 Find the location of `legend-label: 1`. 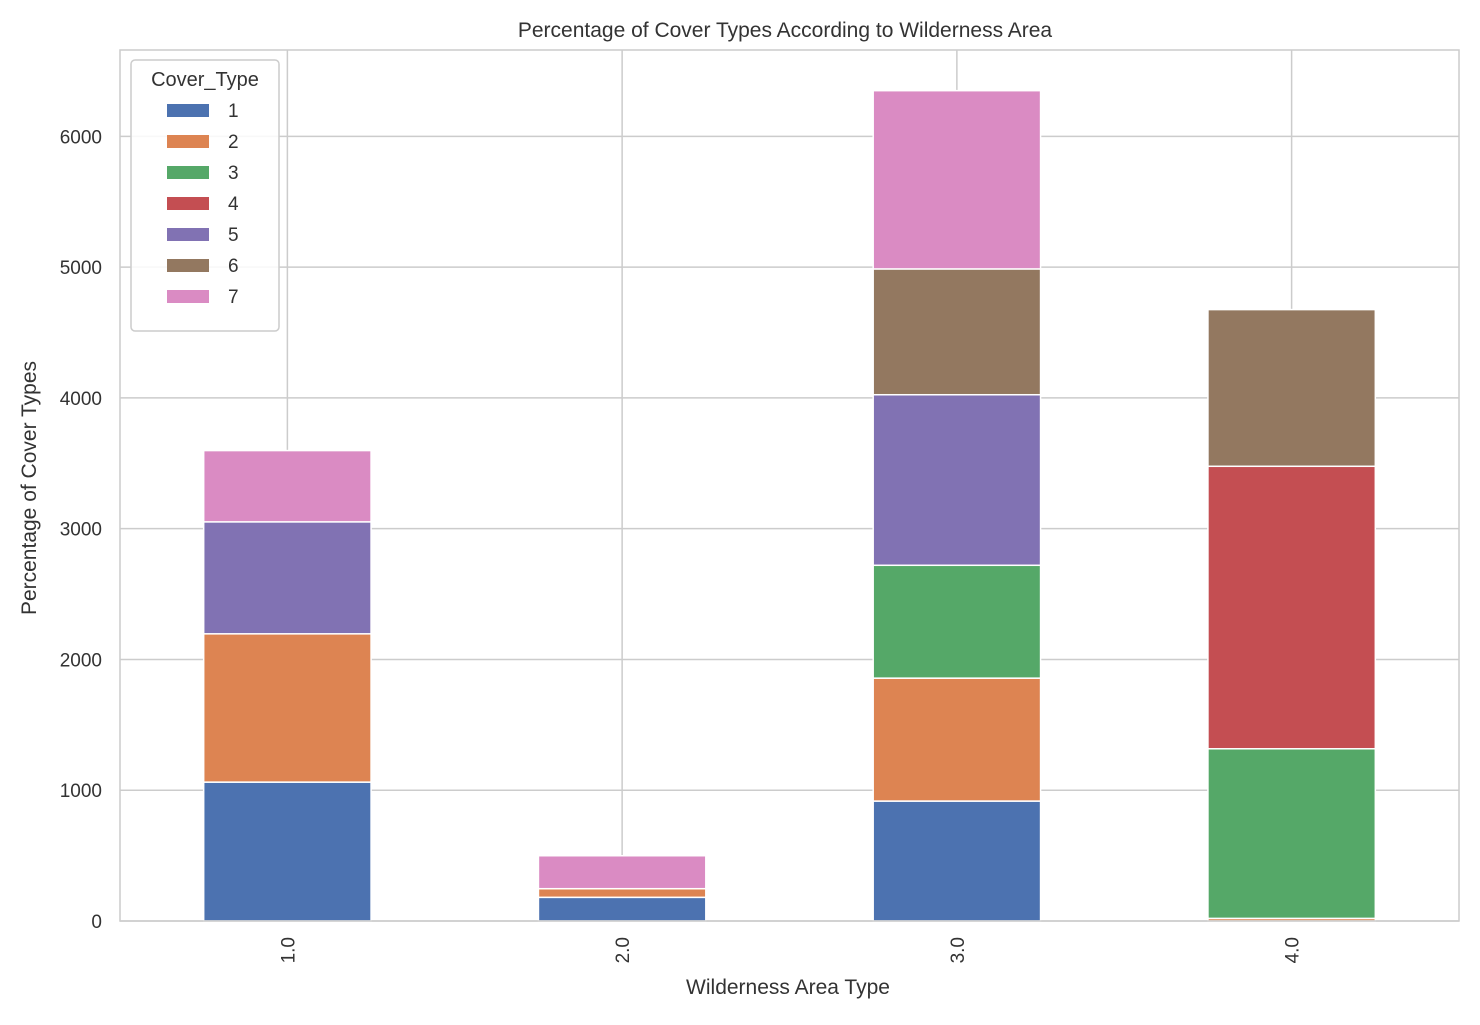

legend-label: 1 is located at coordinates (233, 111).